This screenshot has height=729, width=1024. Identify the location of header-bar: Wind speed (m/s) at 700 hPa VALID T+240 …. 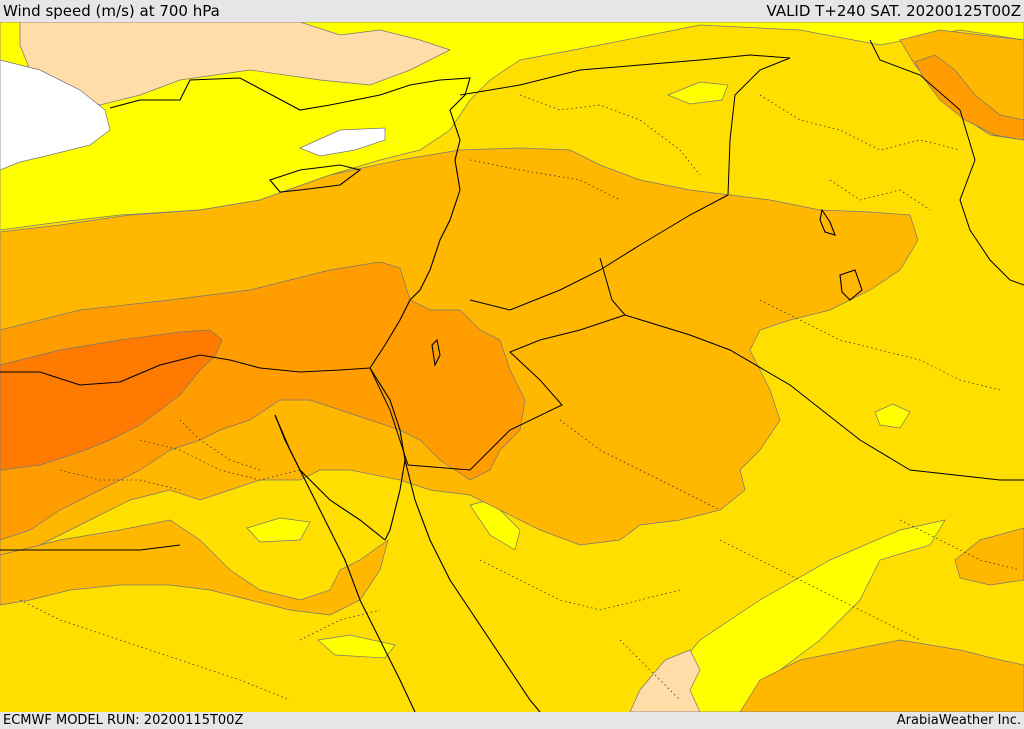
(512, 11).